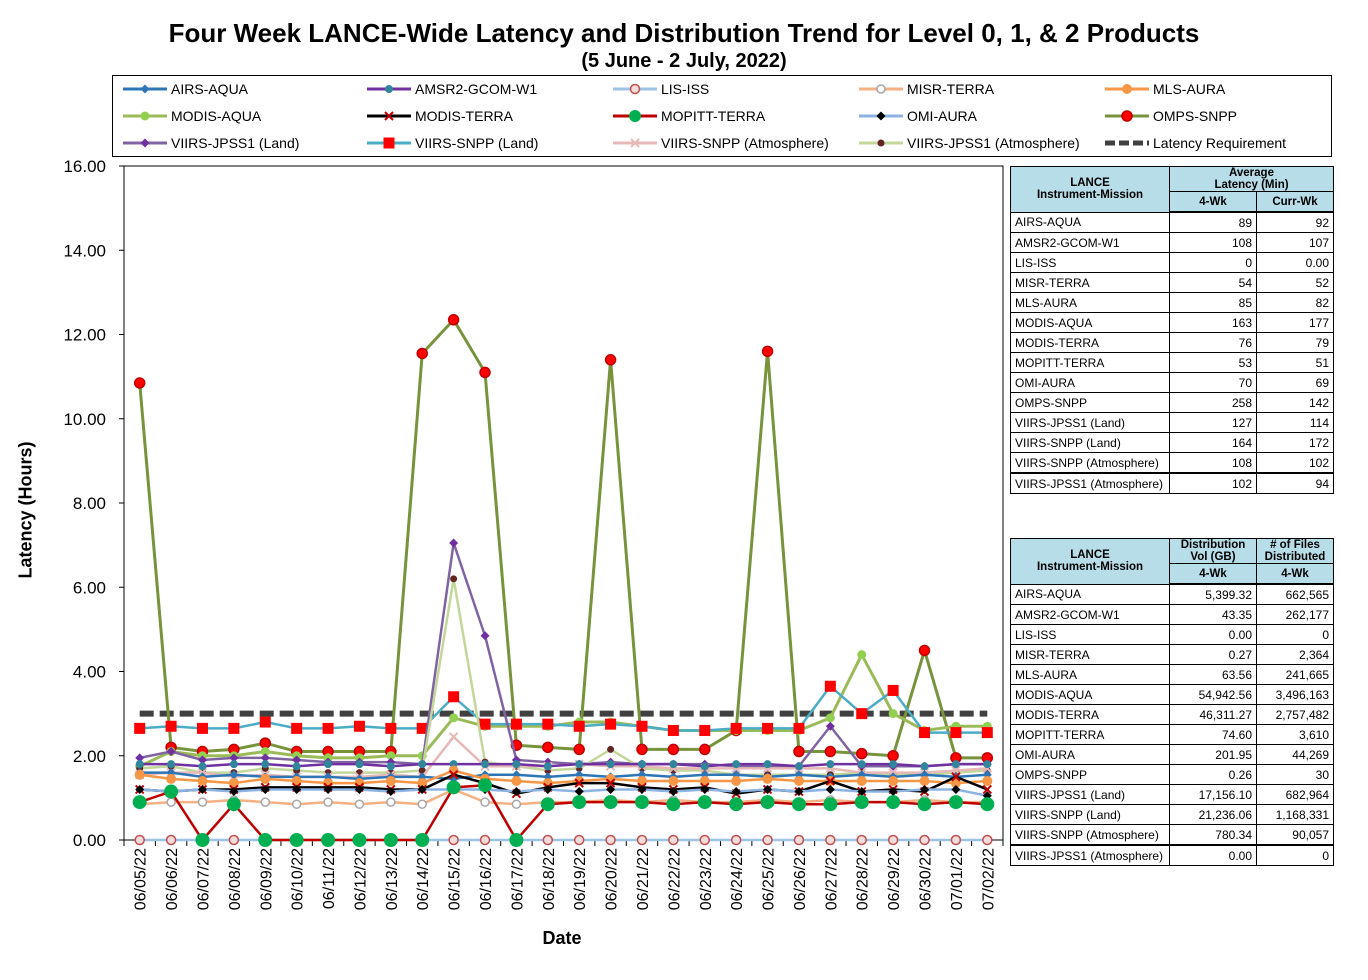 This screenshot has width=1368, height=980. I want to click on latency-cell-name: MLS-AURA, so click(1090, 302).